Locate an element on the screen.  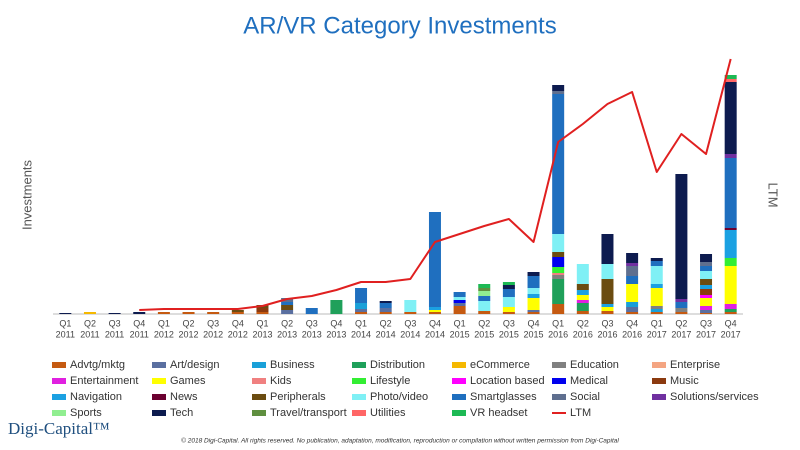
x-tick-label: 2016 is located at coordinates (558, 334).